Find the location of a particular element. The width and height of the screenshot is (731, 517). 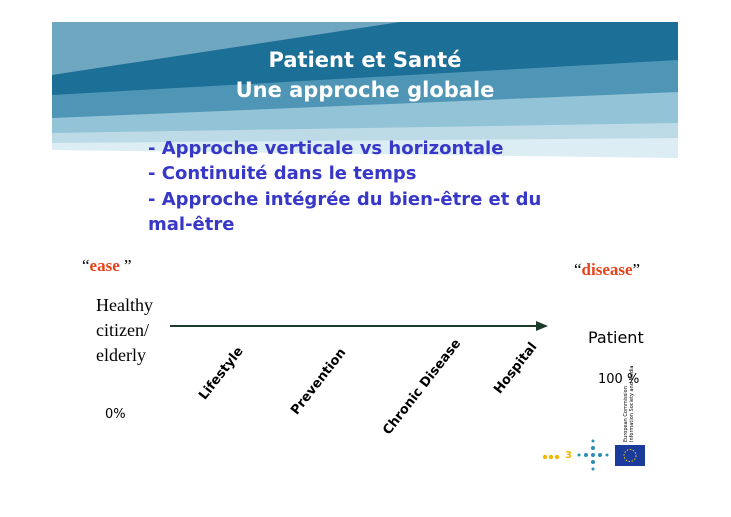

bullet: - Approche intégrée du bien-être et du is located at coordinates (345, 199).